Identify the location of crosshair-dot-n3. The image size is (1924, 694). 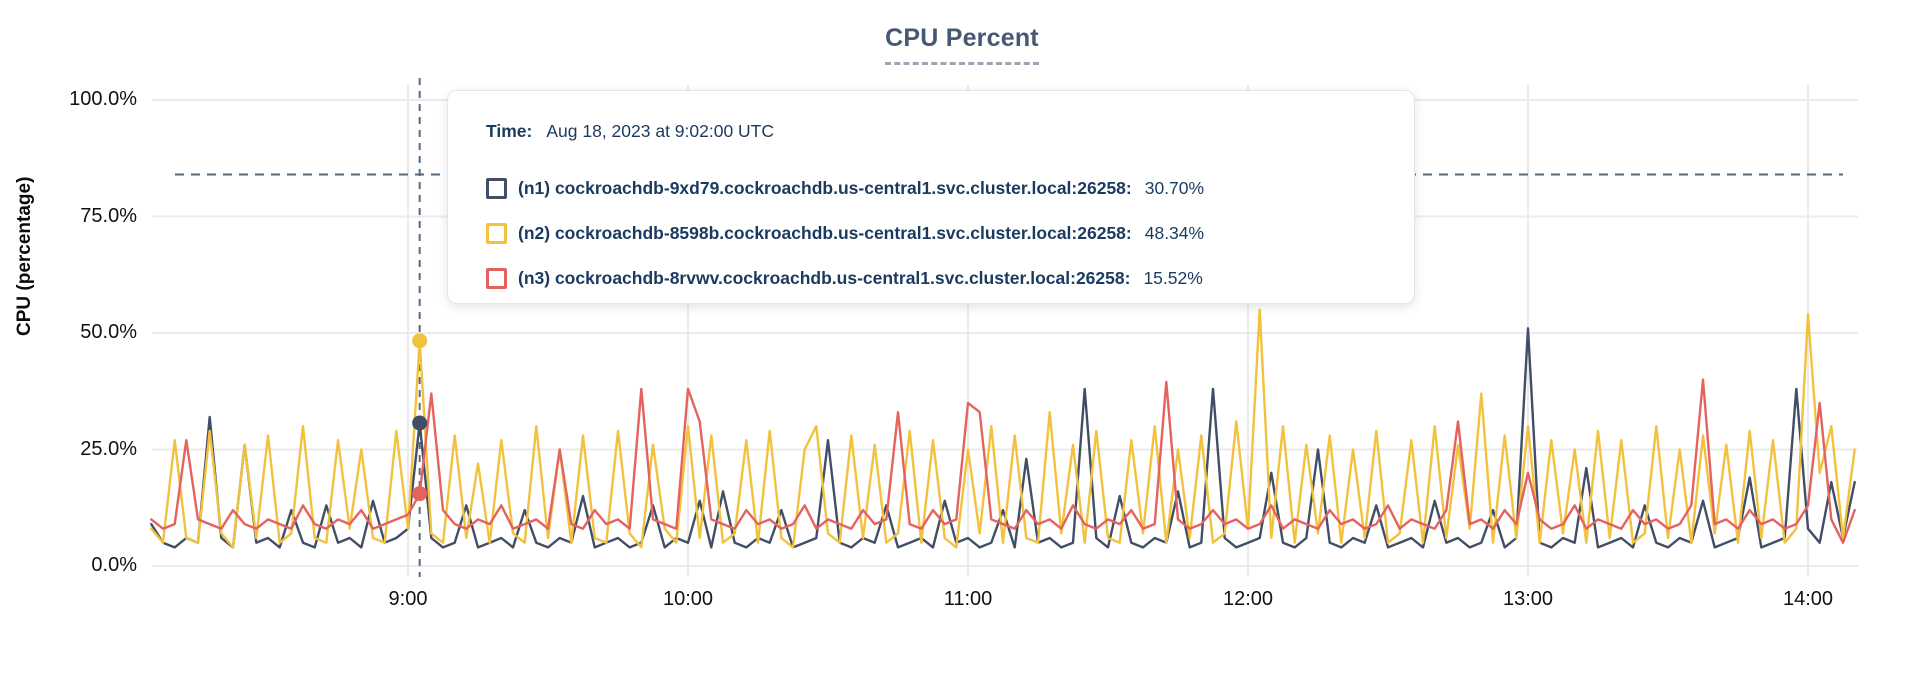
(420, 494).